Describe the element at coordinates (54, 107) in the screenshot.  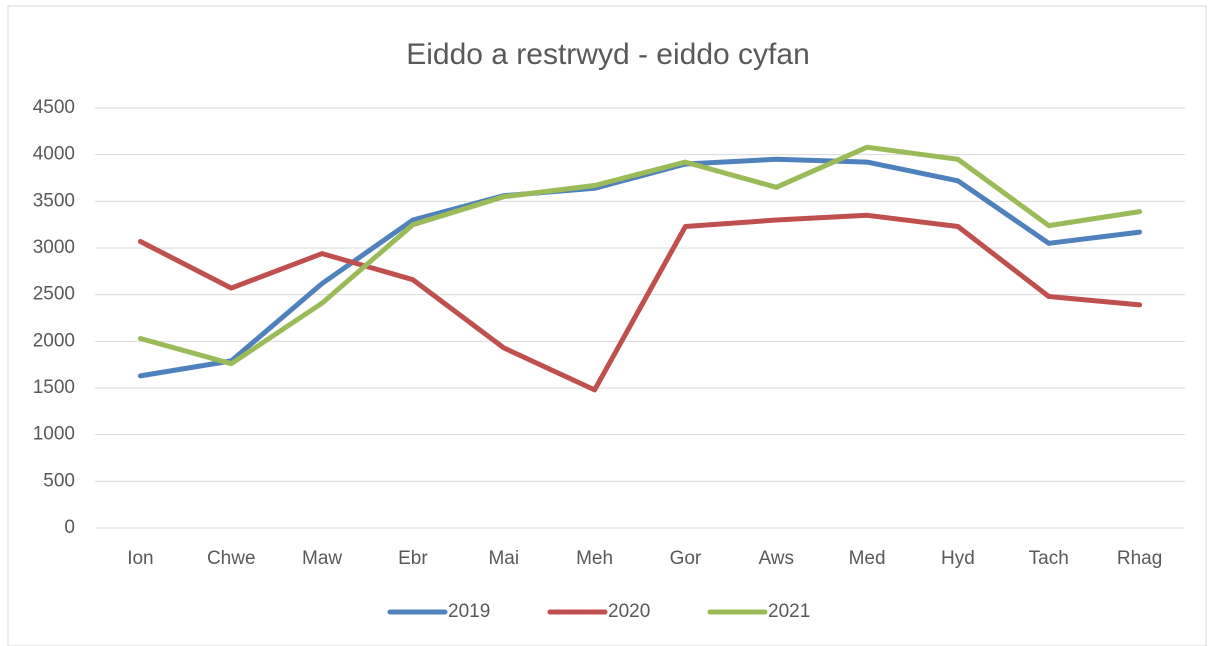
I see `y-tick-label: 4500` at that location.